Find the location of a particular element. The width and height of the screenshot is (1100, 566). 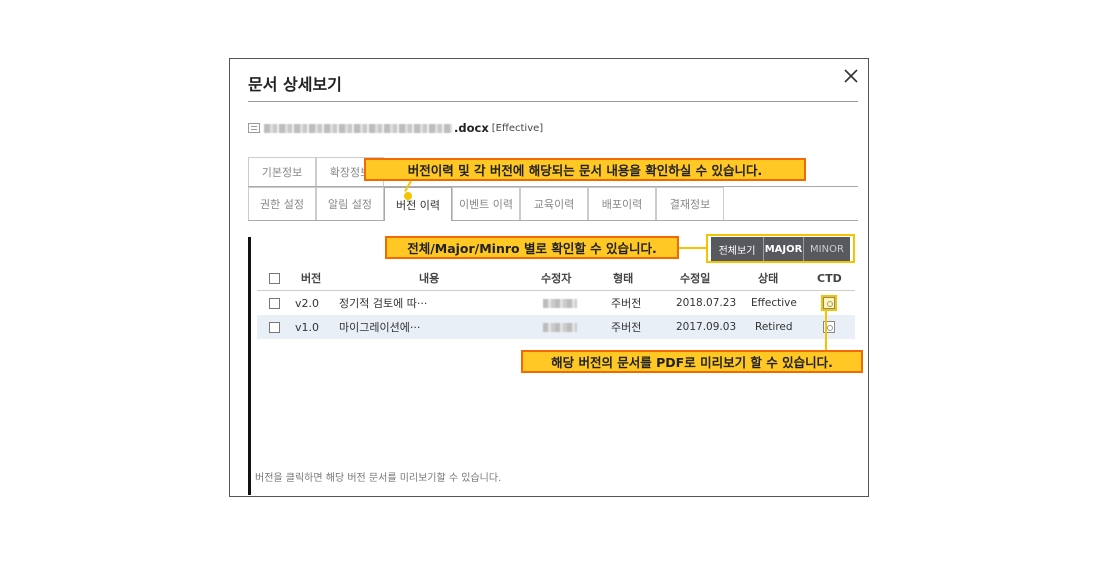

row-status: Effective is located at coordinates (774, 303).